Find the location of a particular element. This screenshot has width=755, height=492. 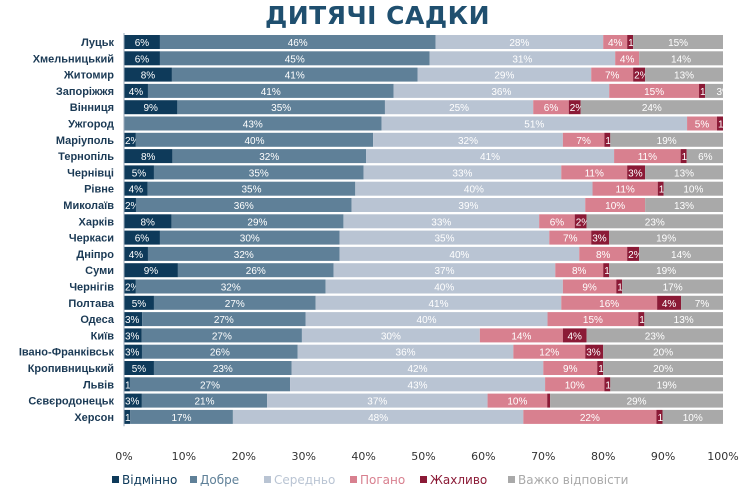

data-label: 28% is located at coordinates (519, 43).